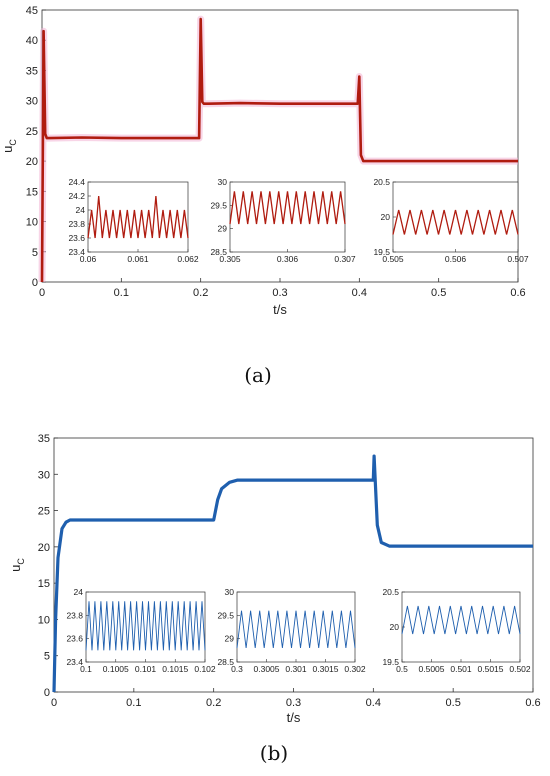  What do you see at coordinates (518, 259) in the screenshot?
I see `inset-x-tick-label: 0.507` at bounding box center [518, 259].